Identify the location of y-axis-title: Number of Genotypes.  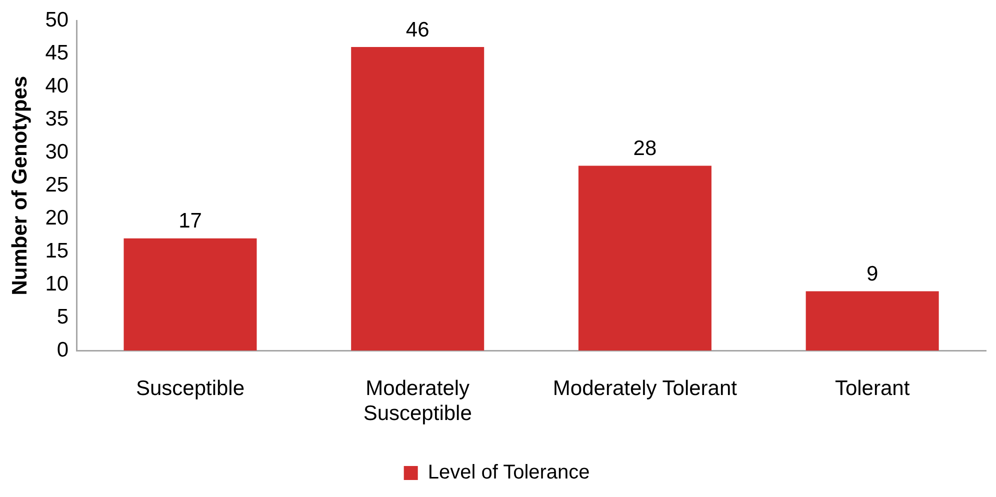
(20, 186).